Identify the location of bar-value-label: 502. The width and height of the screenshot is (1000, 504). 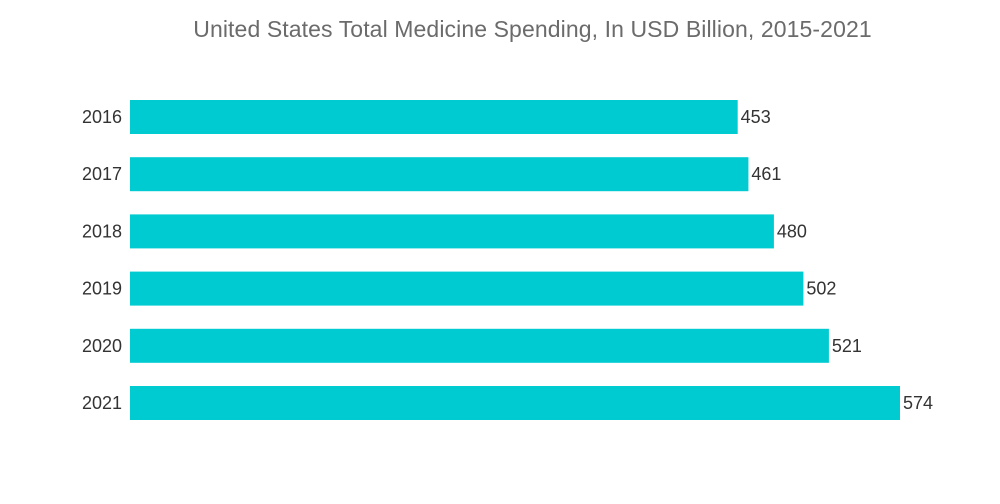
(821, 289).